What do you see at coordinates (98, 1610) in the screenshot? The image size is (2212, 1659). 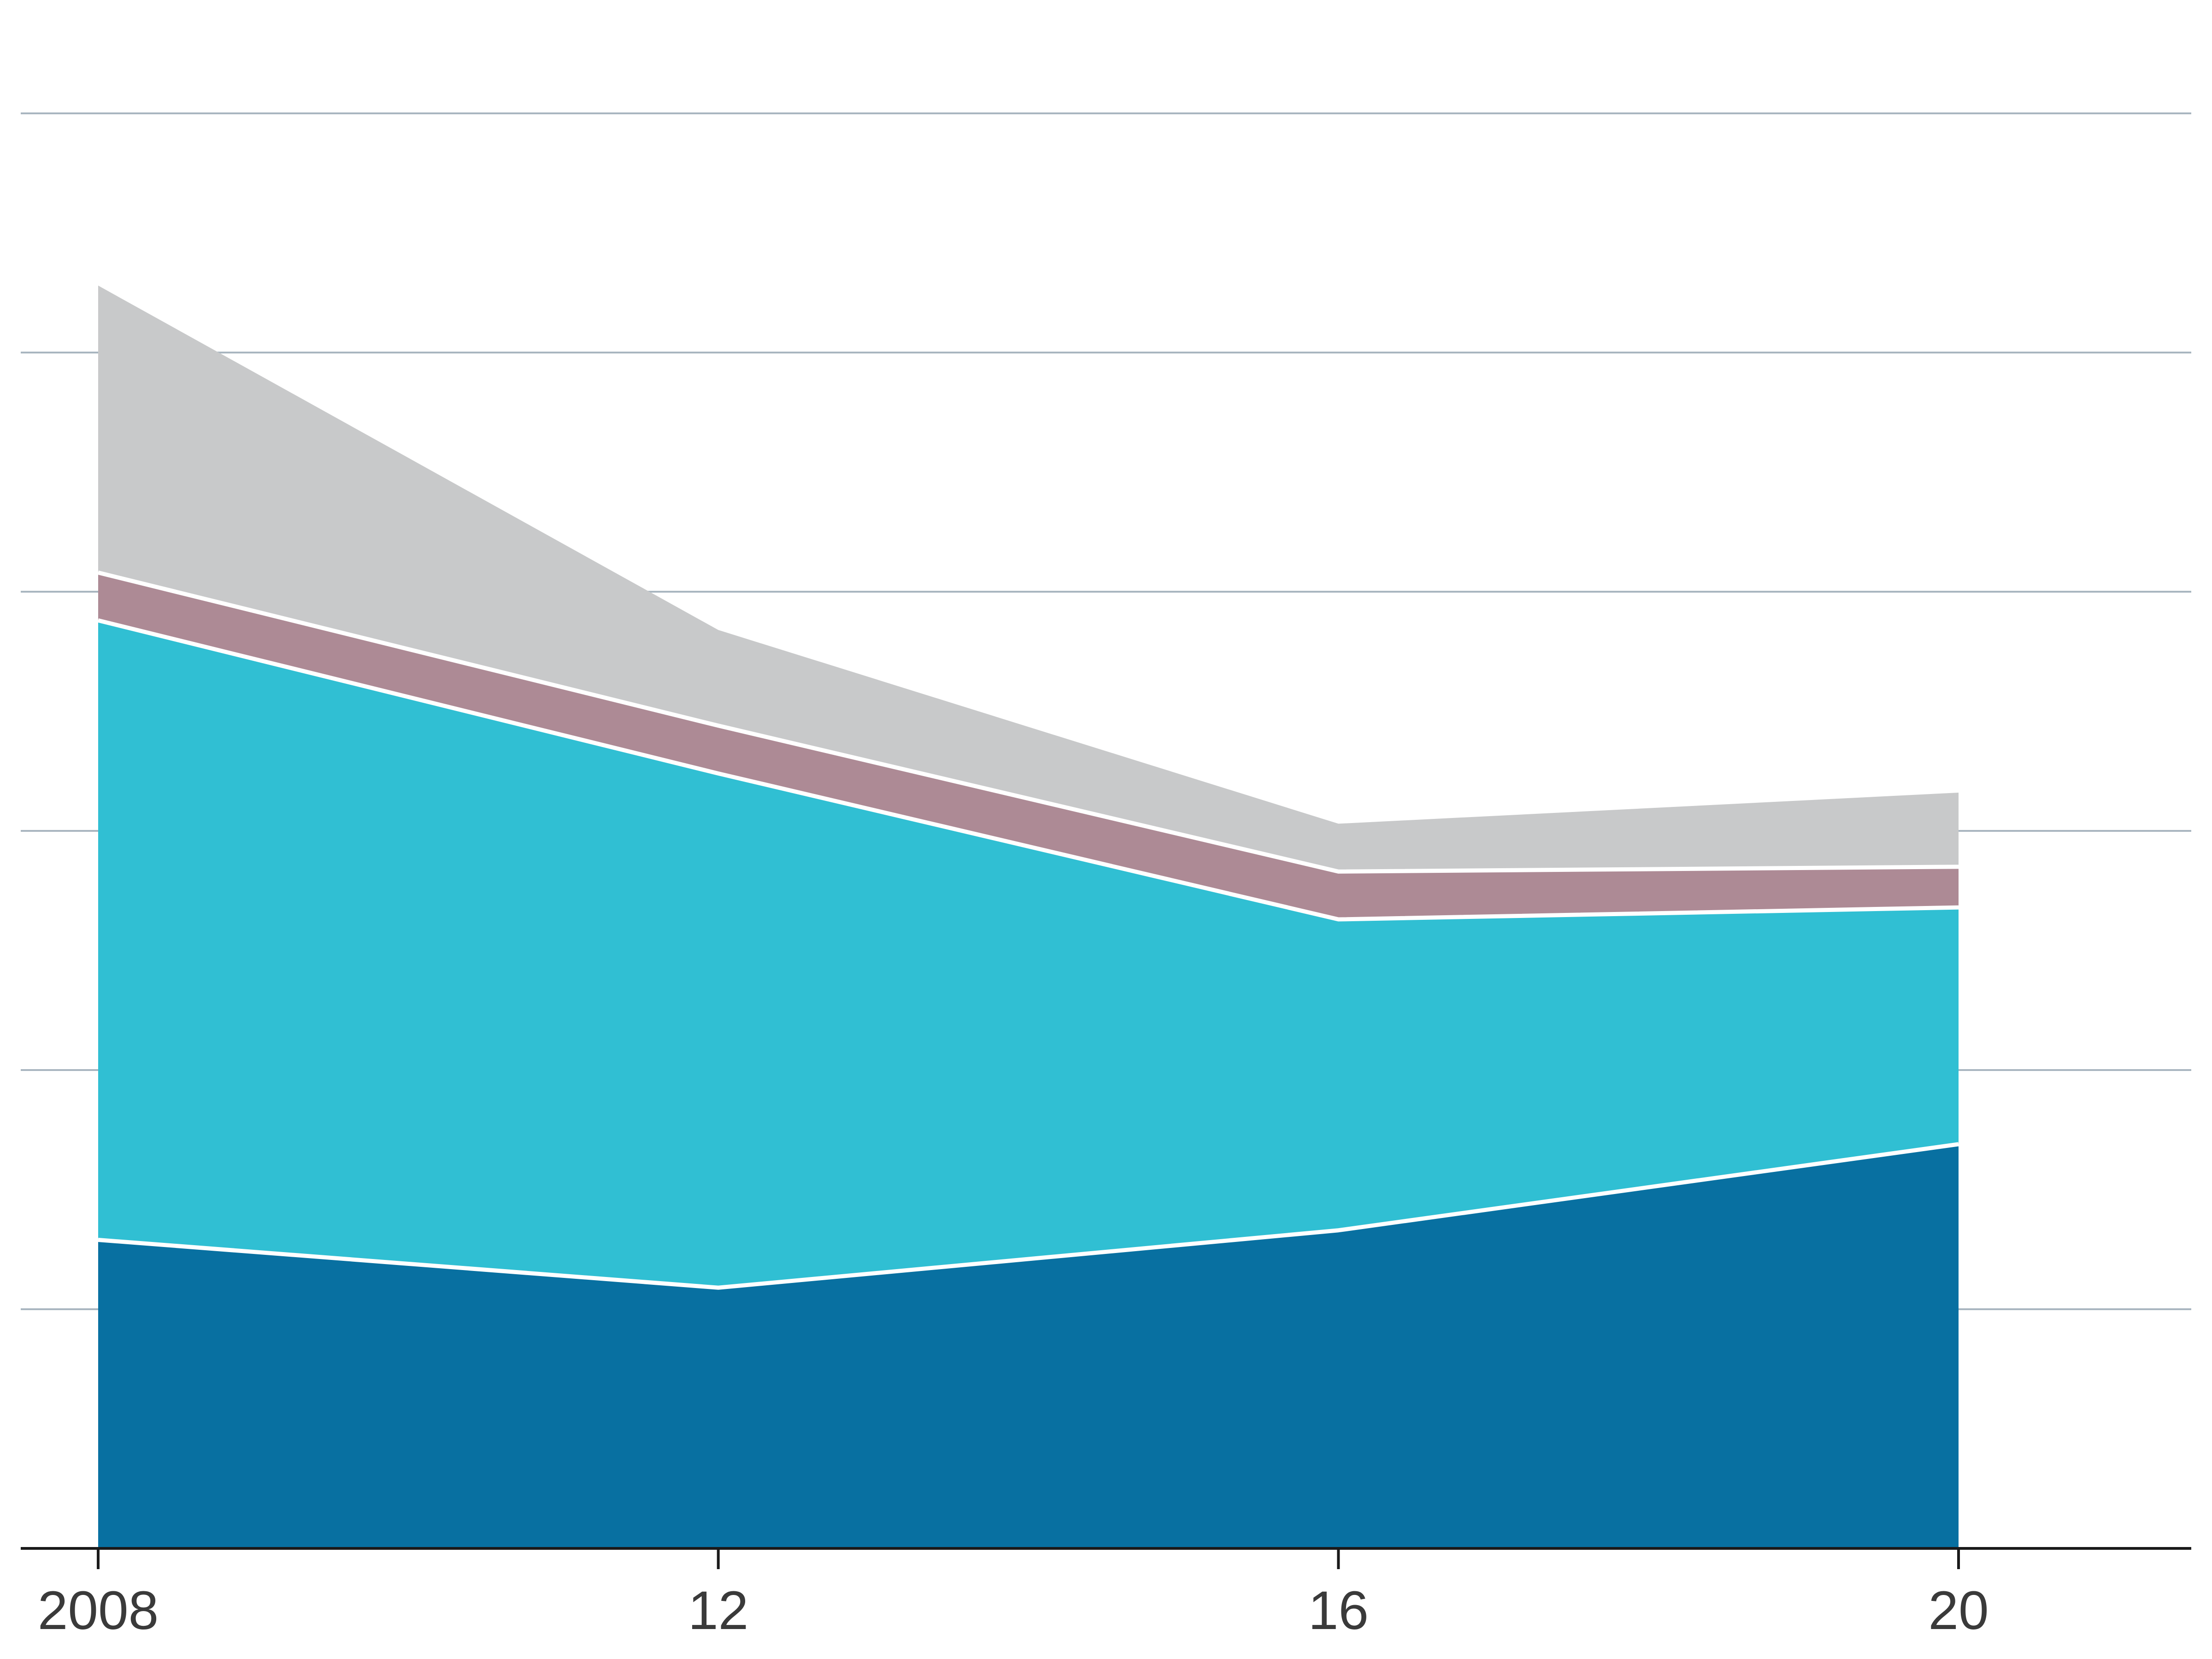 I see `x-tick-label: 2008` at bounding box center [98, 1610].